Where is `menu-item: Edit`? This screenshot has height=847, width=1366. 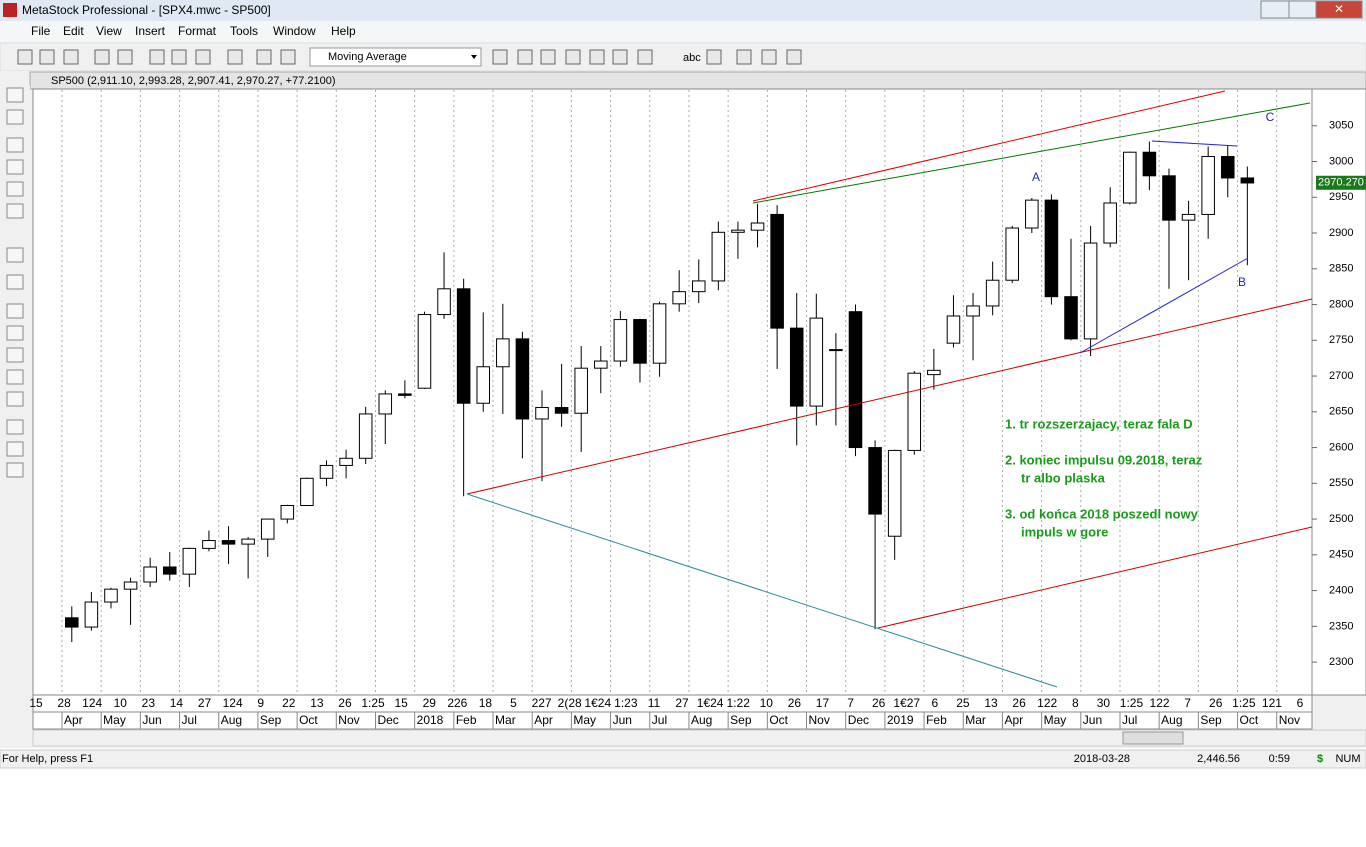
menu-item: Edit is located at coordinates (73, 31).